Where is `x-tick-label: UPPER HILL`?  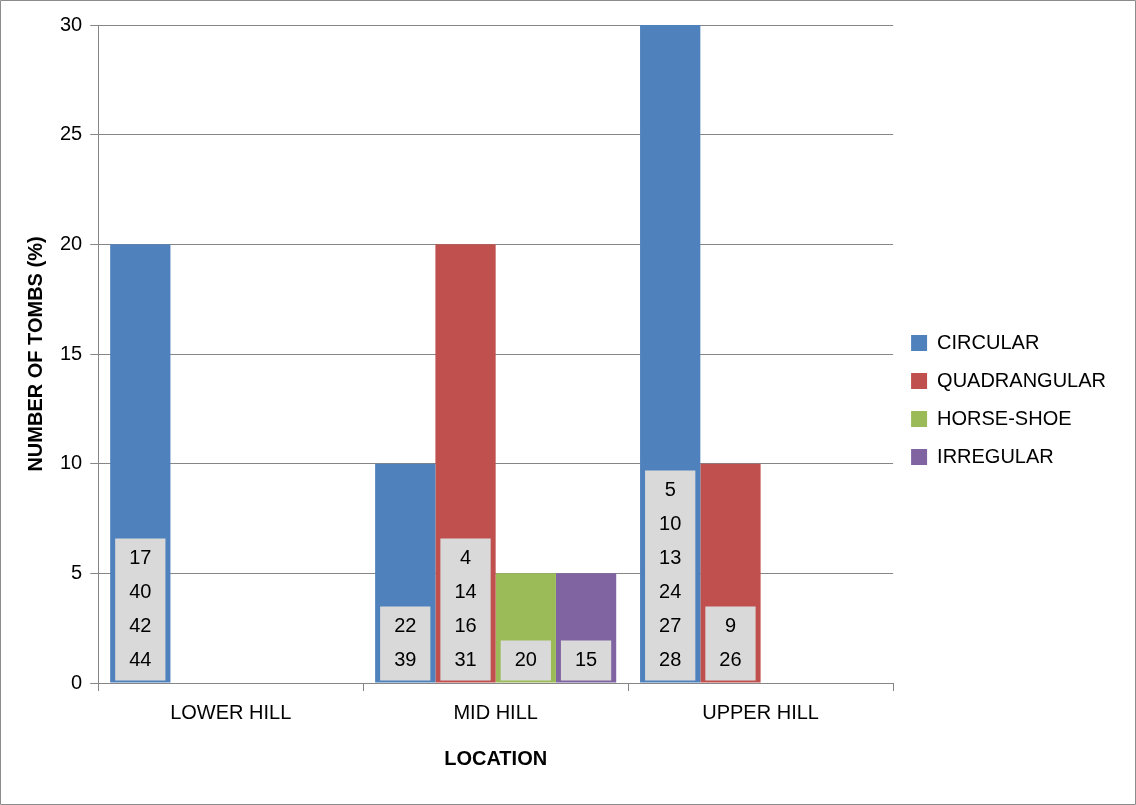 x-tick-label: UPPER HILL is located at coordinates (760, 711).